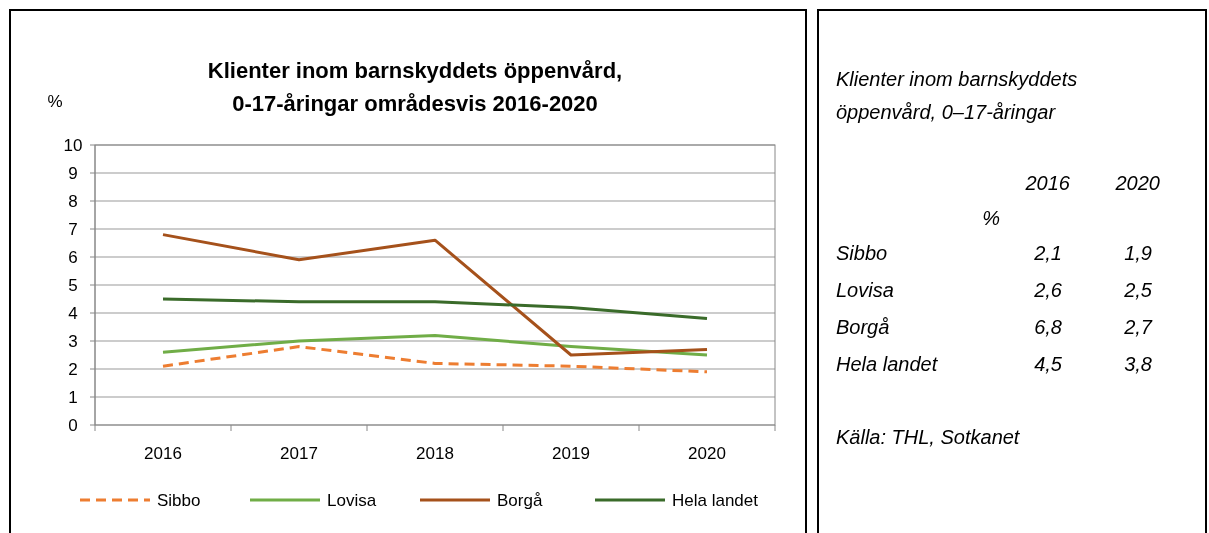 The image size is (1209, 533). Describe the element at coordinates (1138, 364) in the screenshot. I see `data-label: 3,8` at that location.